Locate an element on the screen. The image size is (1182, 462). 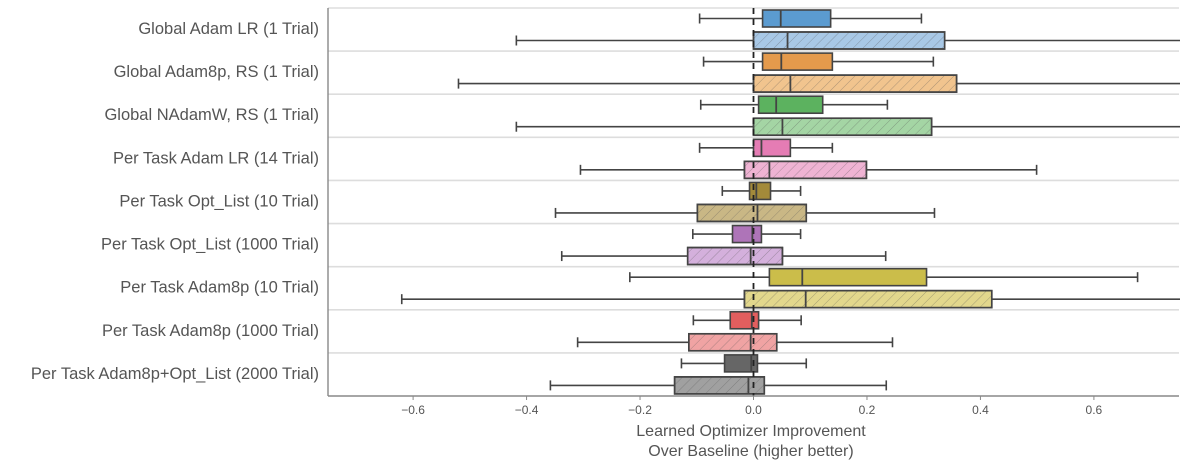
category-label: Per Task Adam8p (10 Trial) is located at coordinates (219, 288).